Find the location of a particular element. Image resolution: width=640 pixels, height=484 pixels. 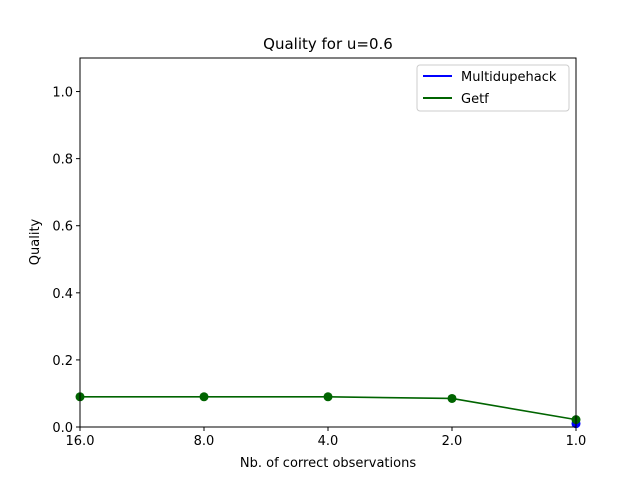

legend-label-getf: Getf is located at coordinates (475, 99).